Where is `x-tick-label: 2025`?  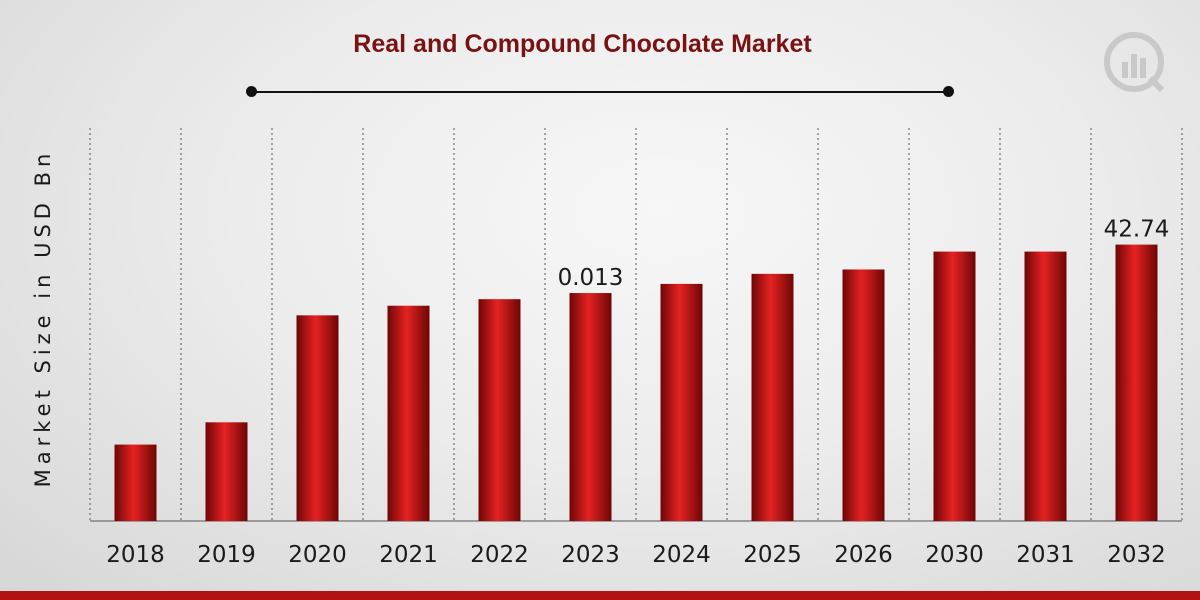 x-tick-label: 2025 is located at coordinates (772, 555).